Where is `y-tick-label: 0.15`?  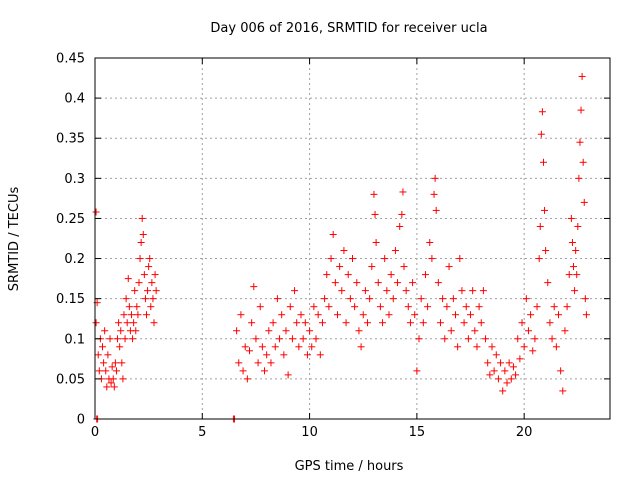 y-tick-label: 0.15 is located at coordinates (70, 299).